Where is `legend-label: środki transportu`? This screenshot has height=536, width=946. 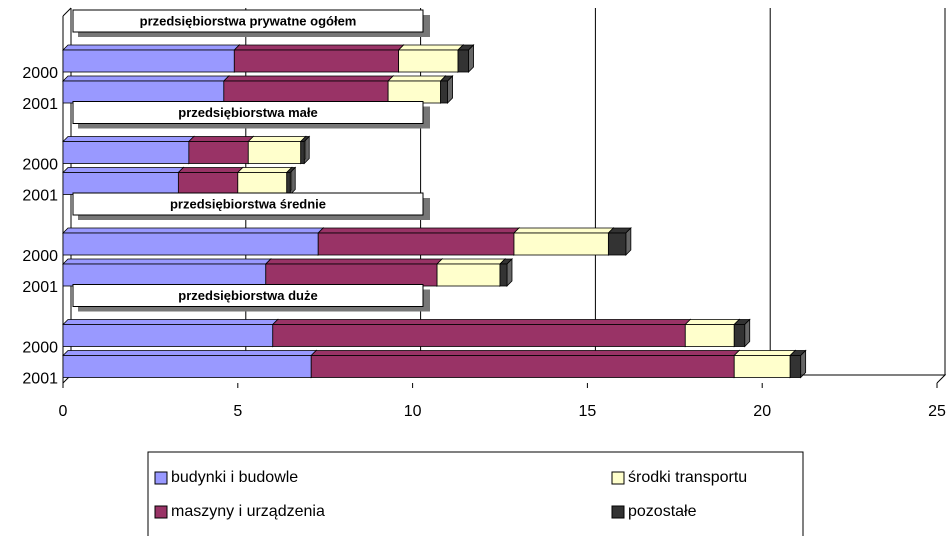
legend-label: środki transportu is located at coordinates (687, 477).